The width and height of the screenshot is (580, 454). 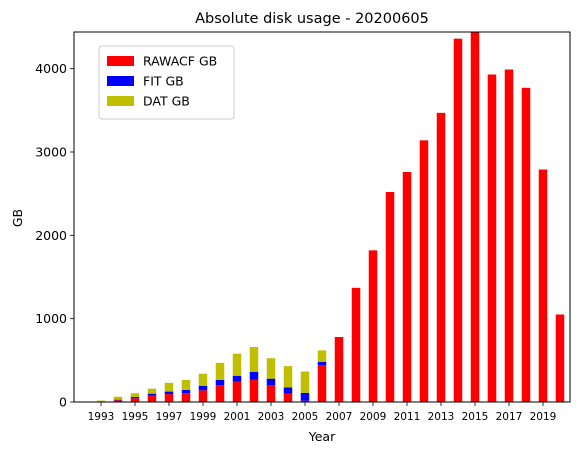 What do you see at coordinates (237, 365) in the screenshot?
I see `bar-dat-gb-2001` at bounding box center [237, 365].